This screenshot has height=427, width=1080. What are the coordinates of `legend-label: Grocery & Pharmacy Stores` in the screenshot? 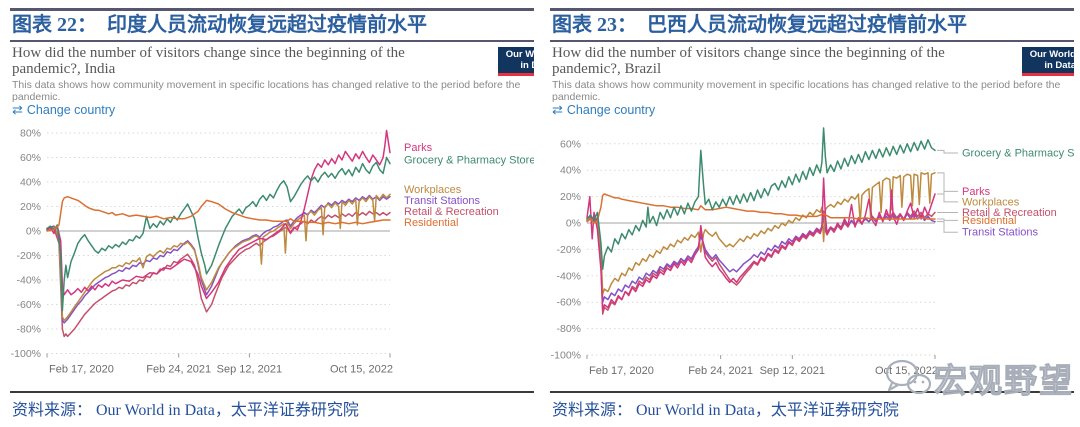 It's located at (469, 160).